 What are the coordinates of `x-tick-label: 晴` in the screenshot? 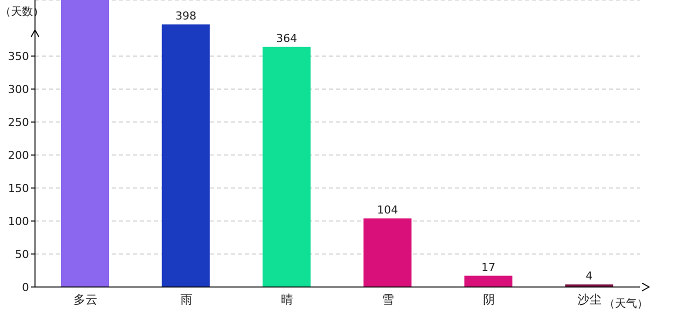 It's located at (287, 299).